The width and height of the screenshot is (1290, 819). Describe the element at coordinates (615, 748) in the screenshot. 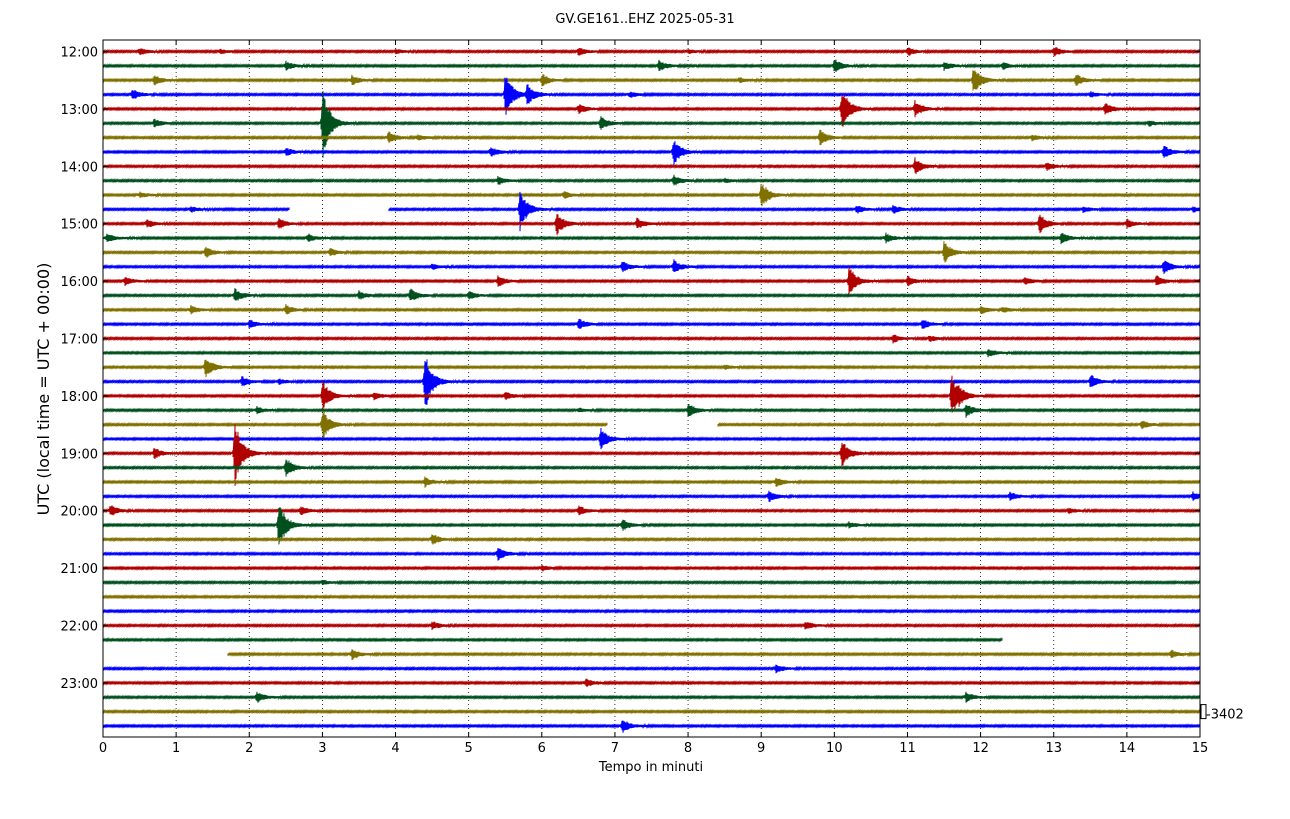

I see `x-tick-label: 7` at that location.